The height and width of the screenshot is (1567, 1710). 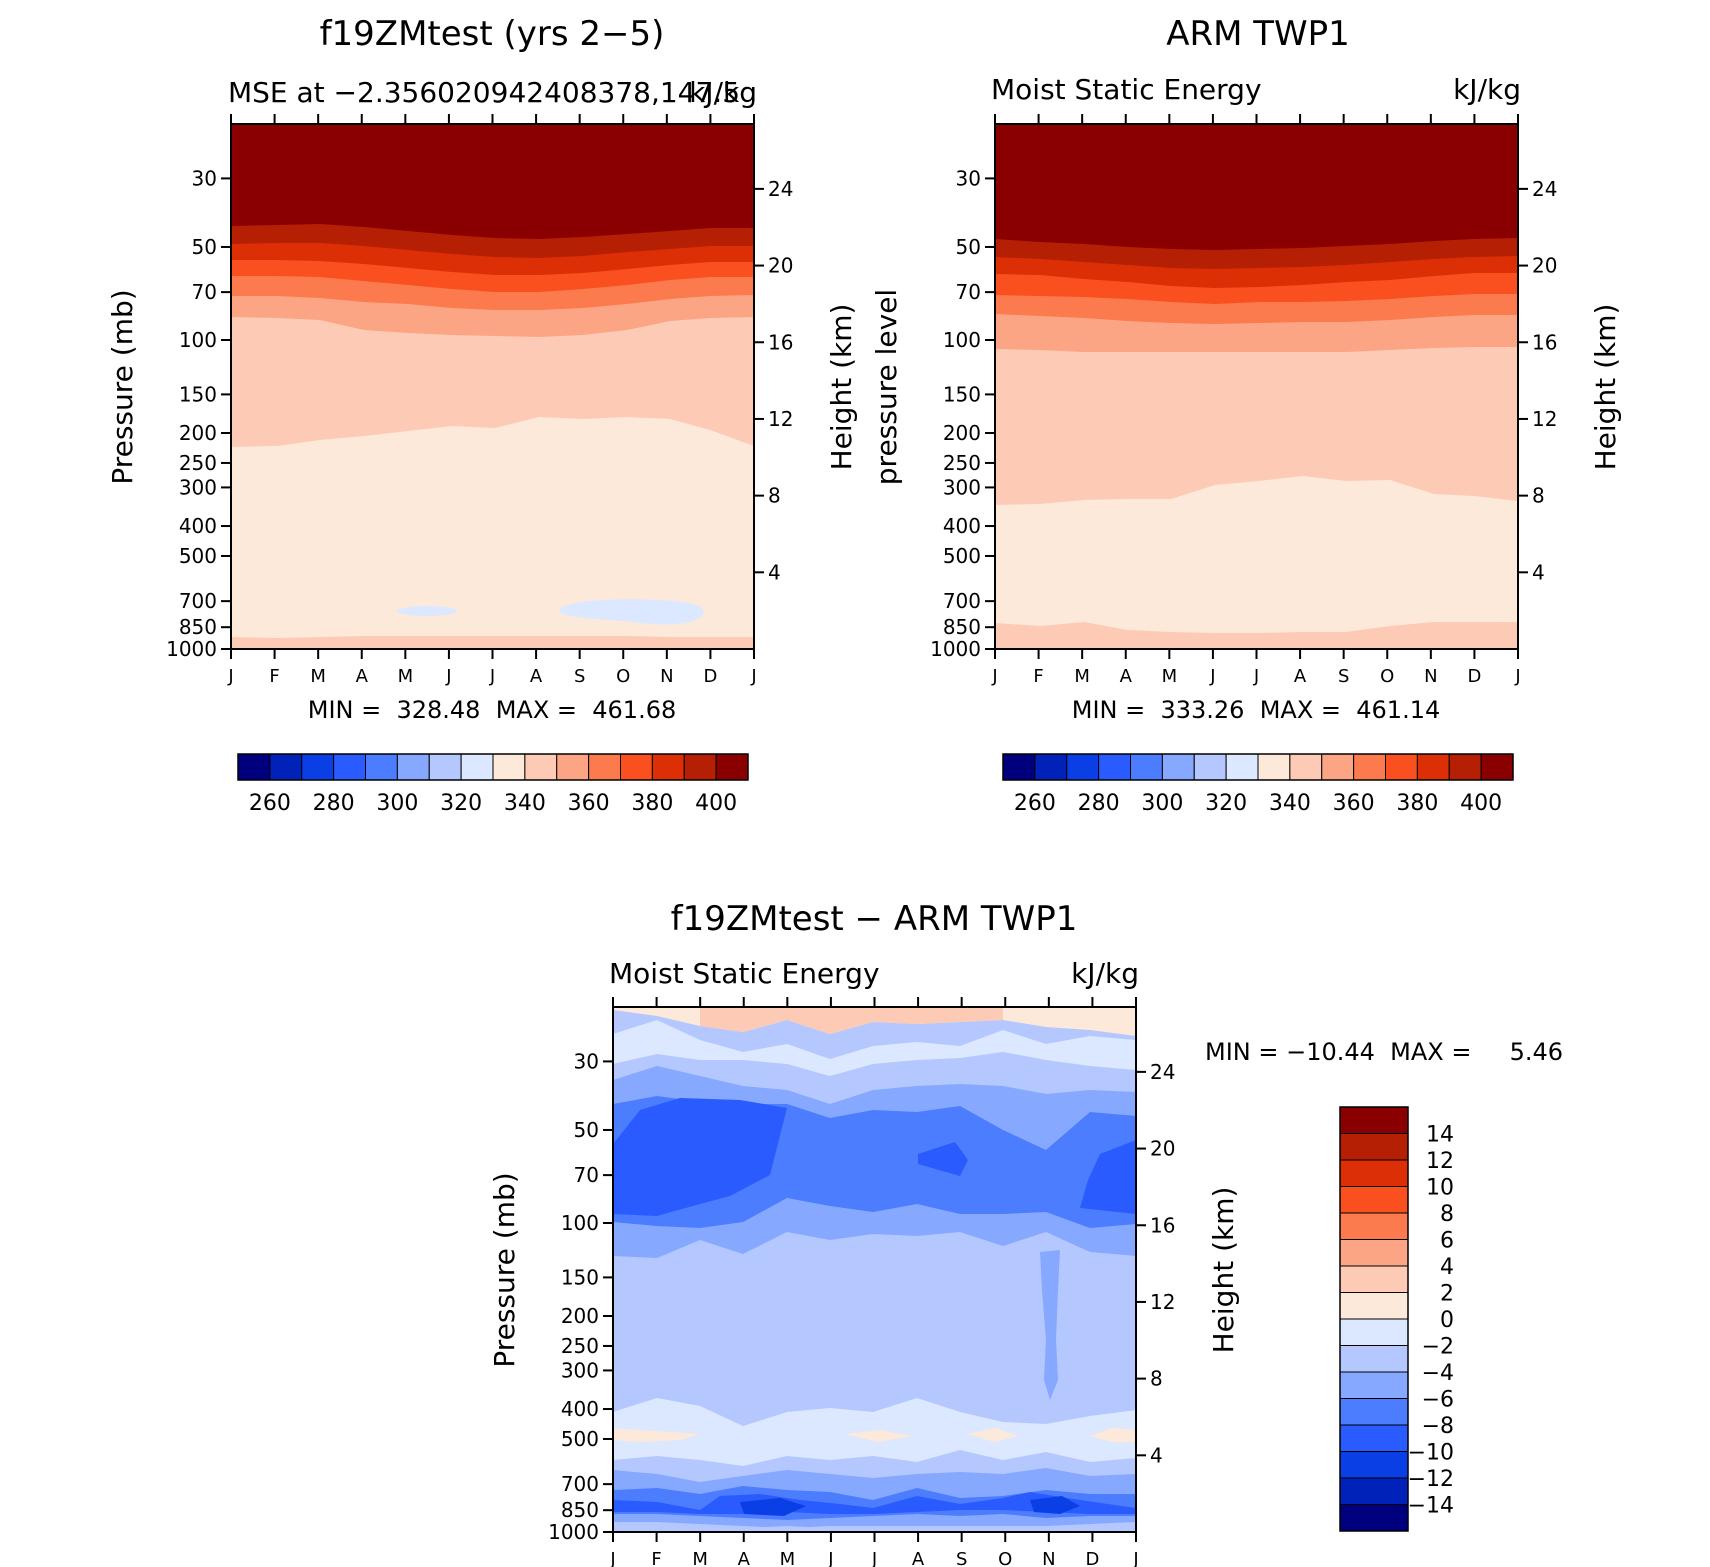 I want to click on obs-band-top, so click(x=1256, y=187).